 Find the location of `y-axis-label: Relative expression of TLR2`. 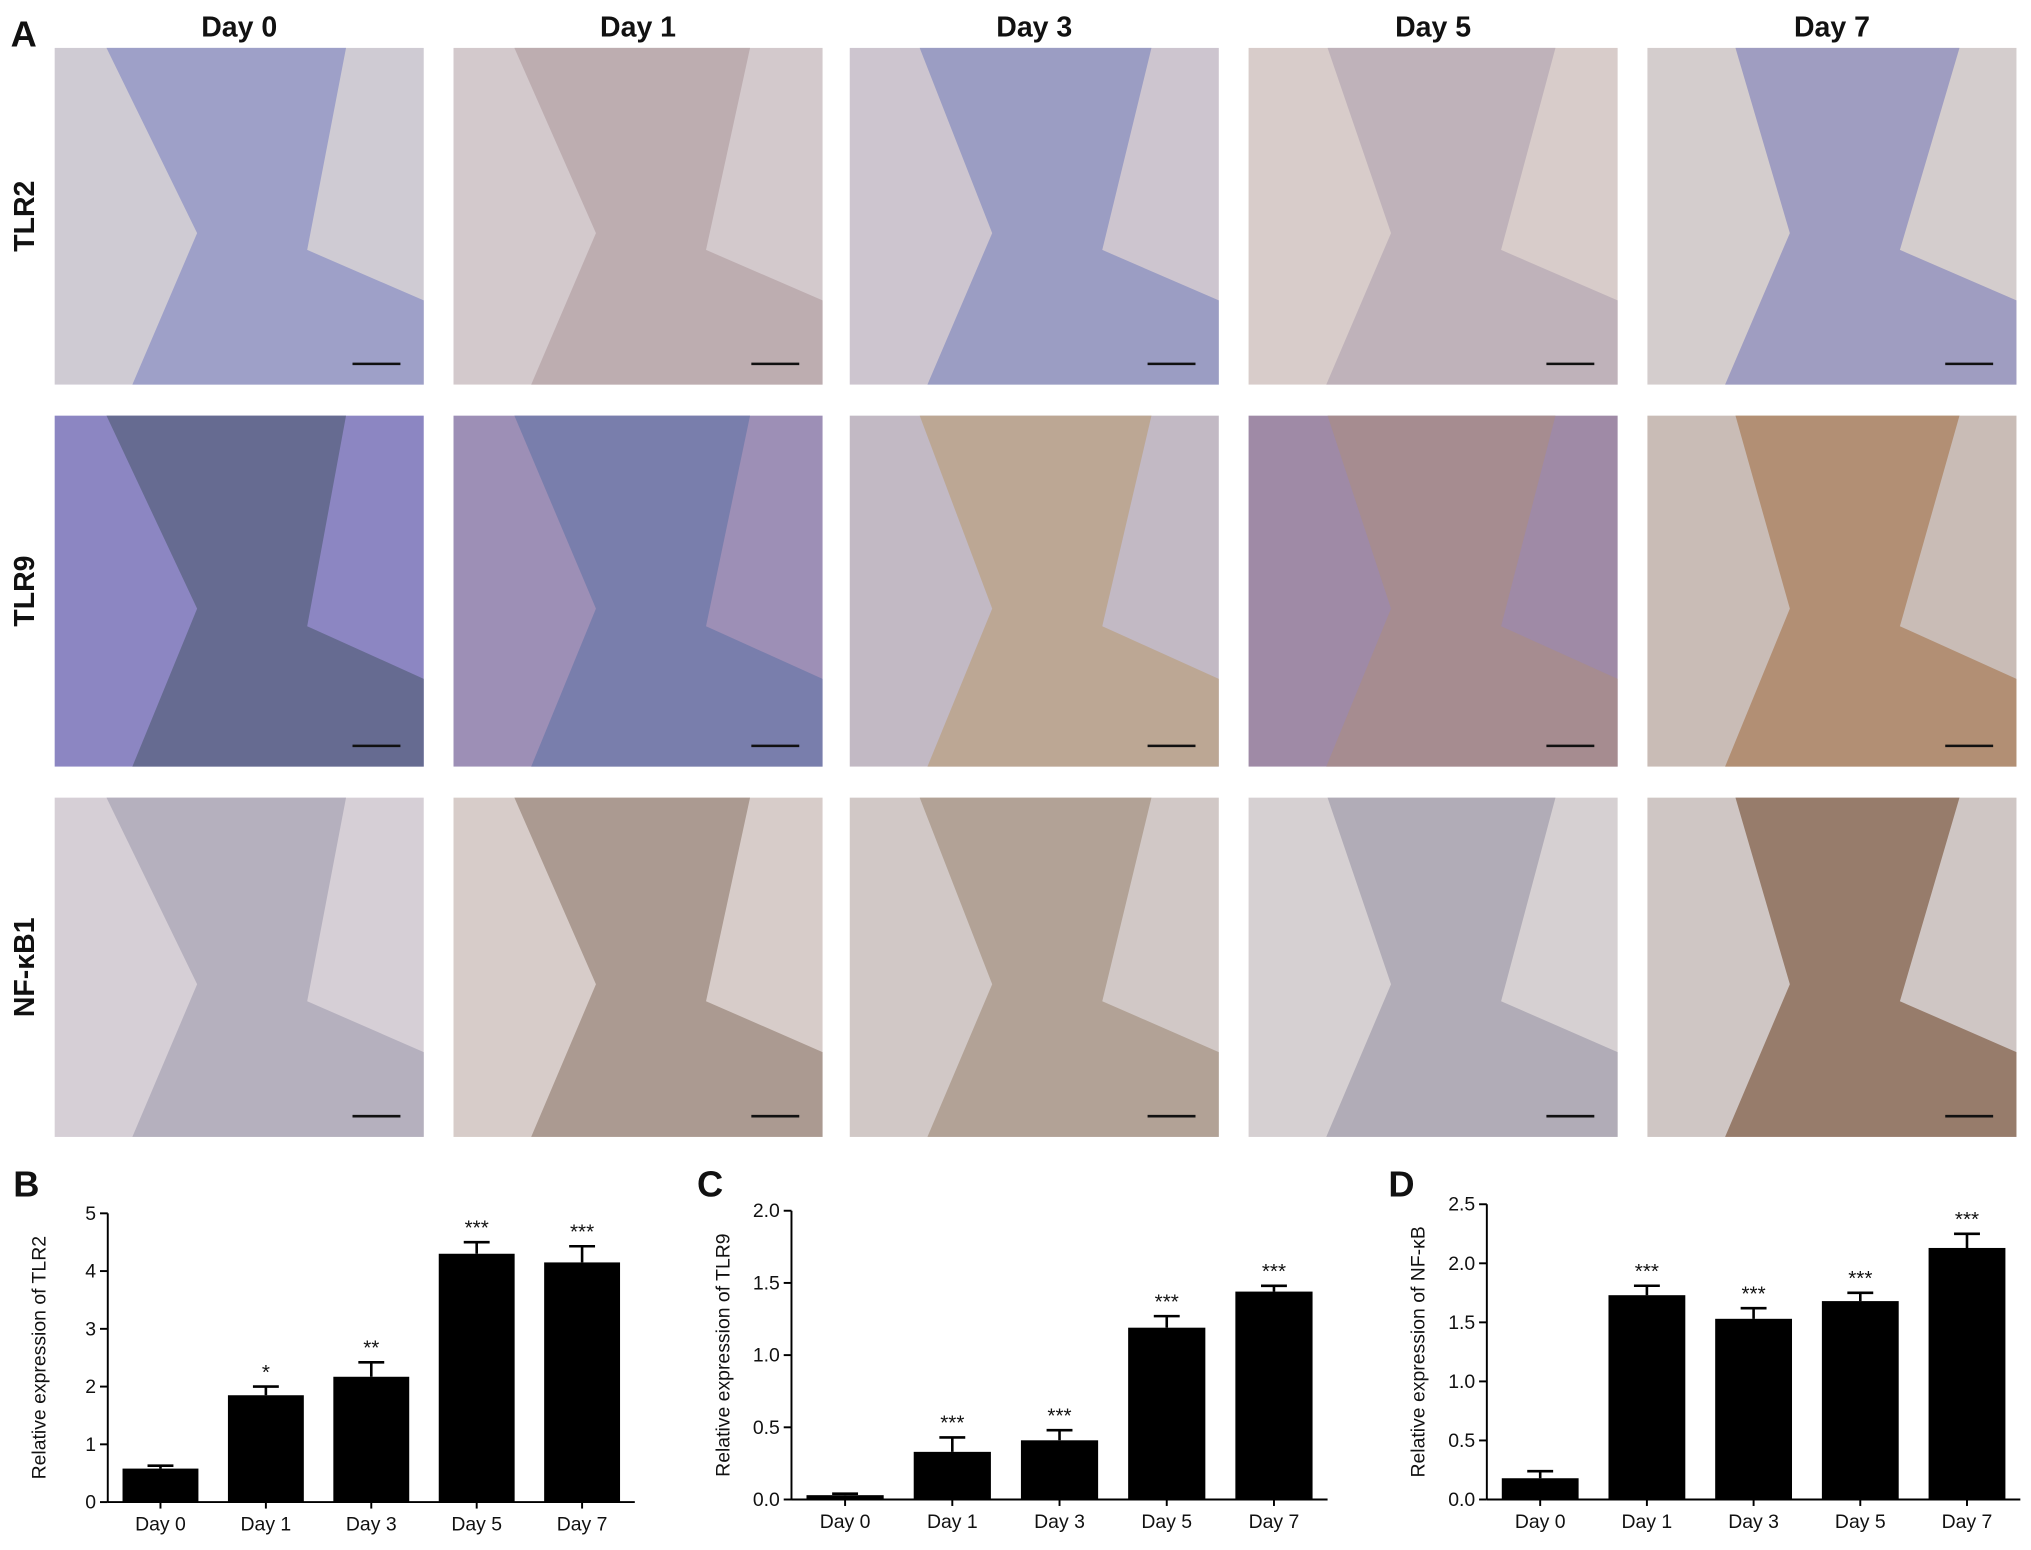

y-axis-label: Relative expression of TLR2 is located at coordinates (40, 1357).